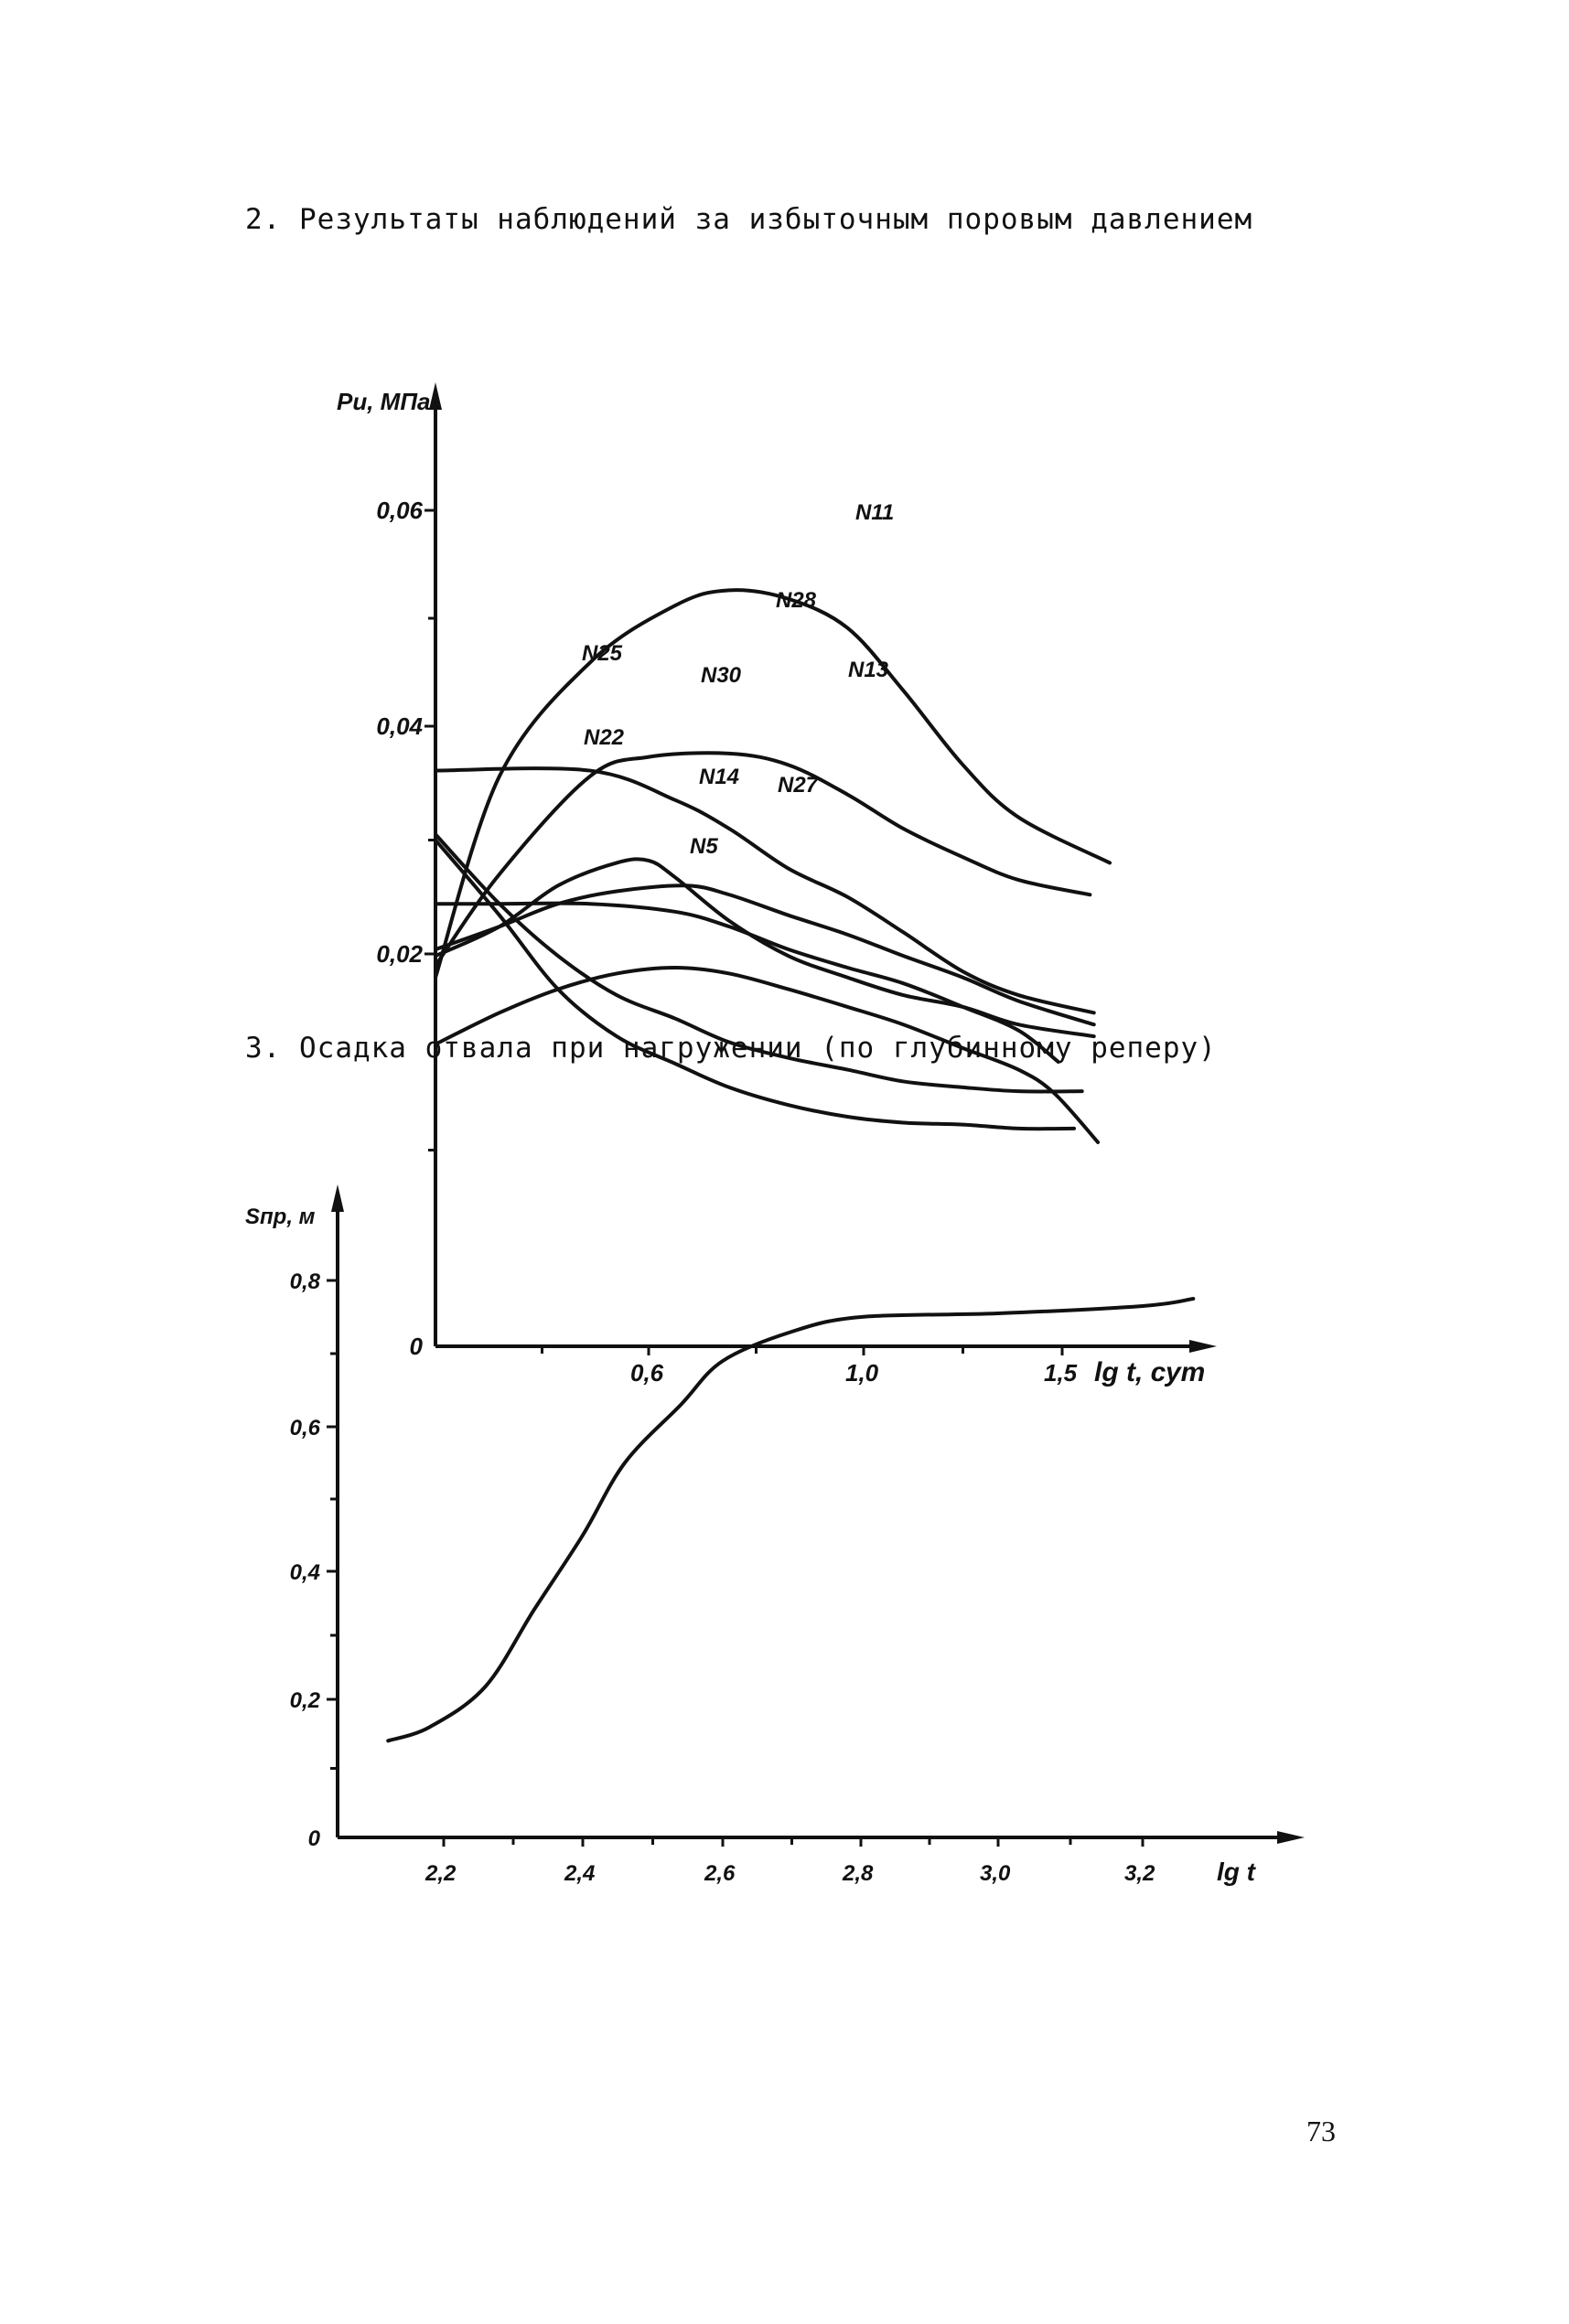 The image size is (1569, 2324). I want to click on chart2-x-tick-label: 2,6, so click(720, 1873).